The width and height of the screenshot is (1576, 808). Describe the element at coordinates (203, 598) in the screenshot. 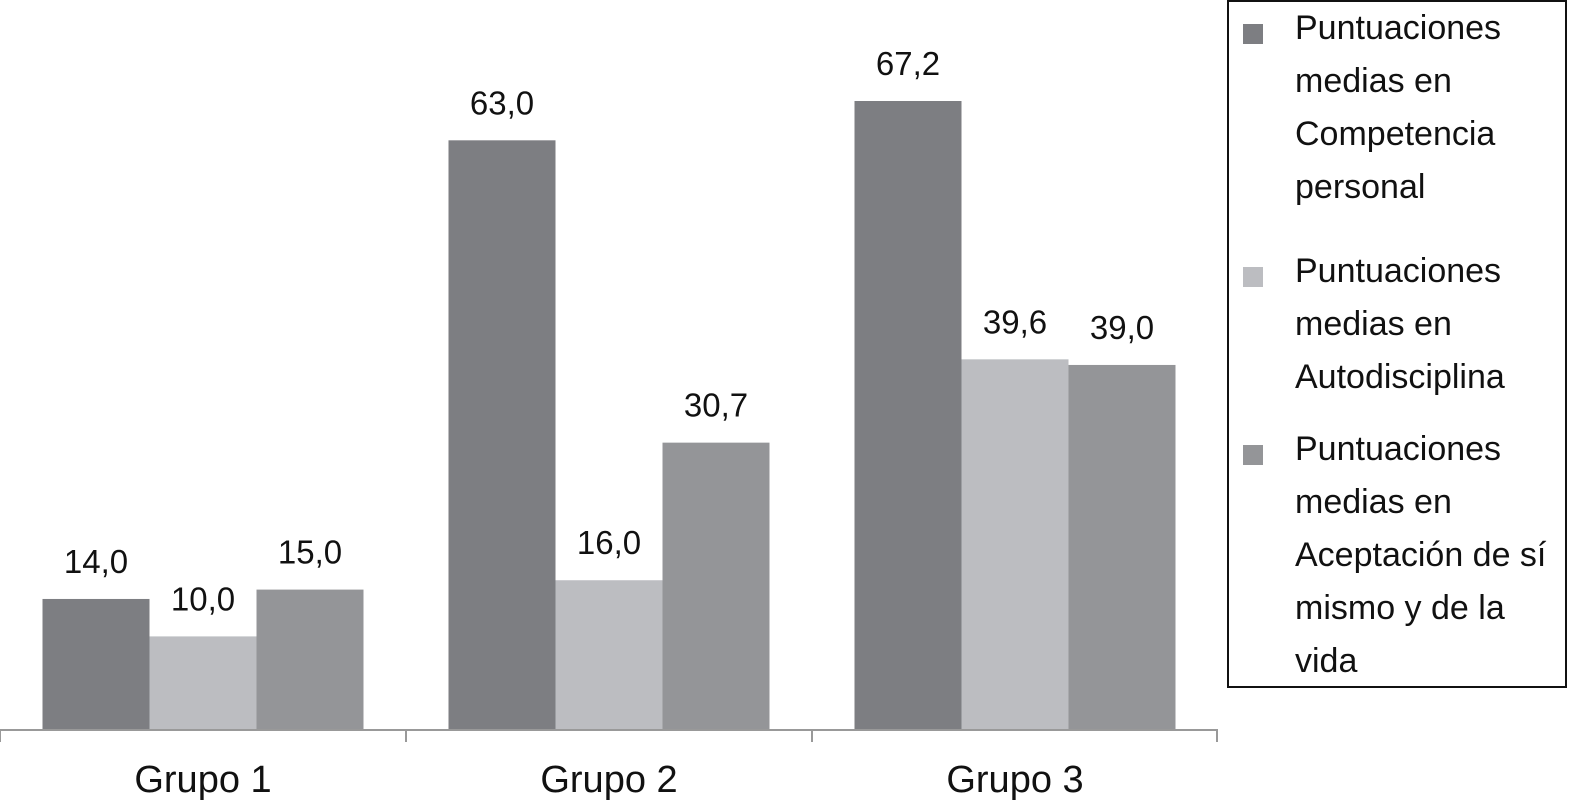

I see `value-label: 10,0` at that location.